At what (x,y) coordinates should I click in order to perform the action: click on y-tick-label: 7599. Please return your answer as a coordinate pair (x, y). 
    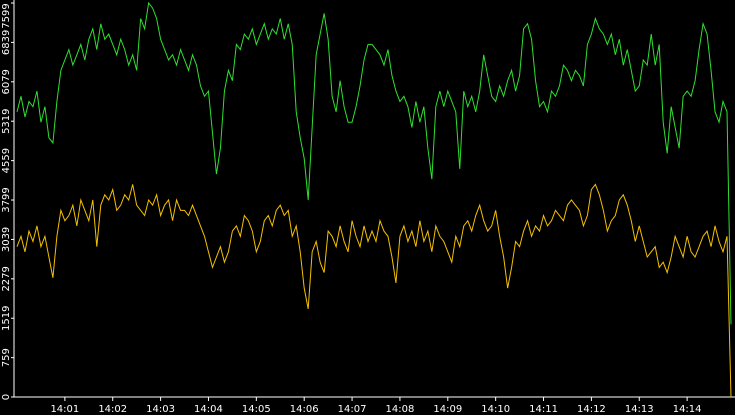
    Looking at the image, I should click on (6, 15).